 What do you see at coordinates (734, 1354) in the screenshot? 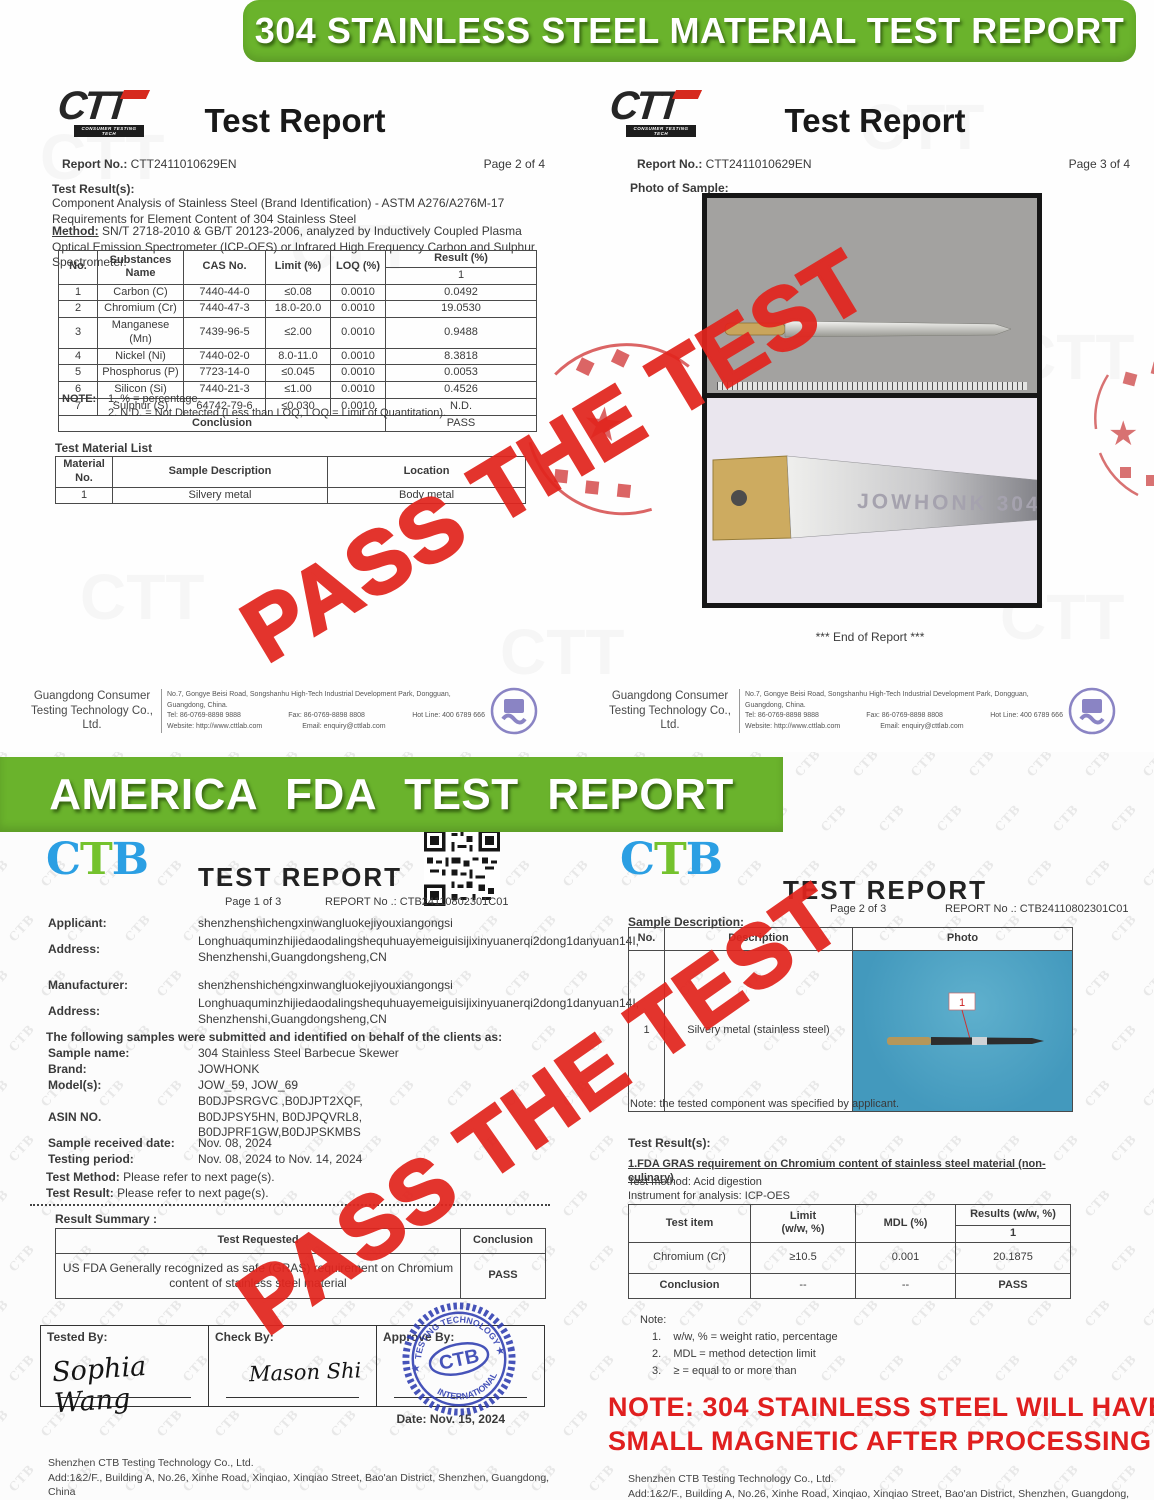
I see `note-2: 2. MDL = method detection limit` at bounding box center [734, 1354].